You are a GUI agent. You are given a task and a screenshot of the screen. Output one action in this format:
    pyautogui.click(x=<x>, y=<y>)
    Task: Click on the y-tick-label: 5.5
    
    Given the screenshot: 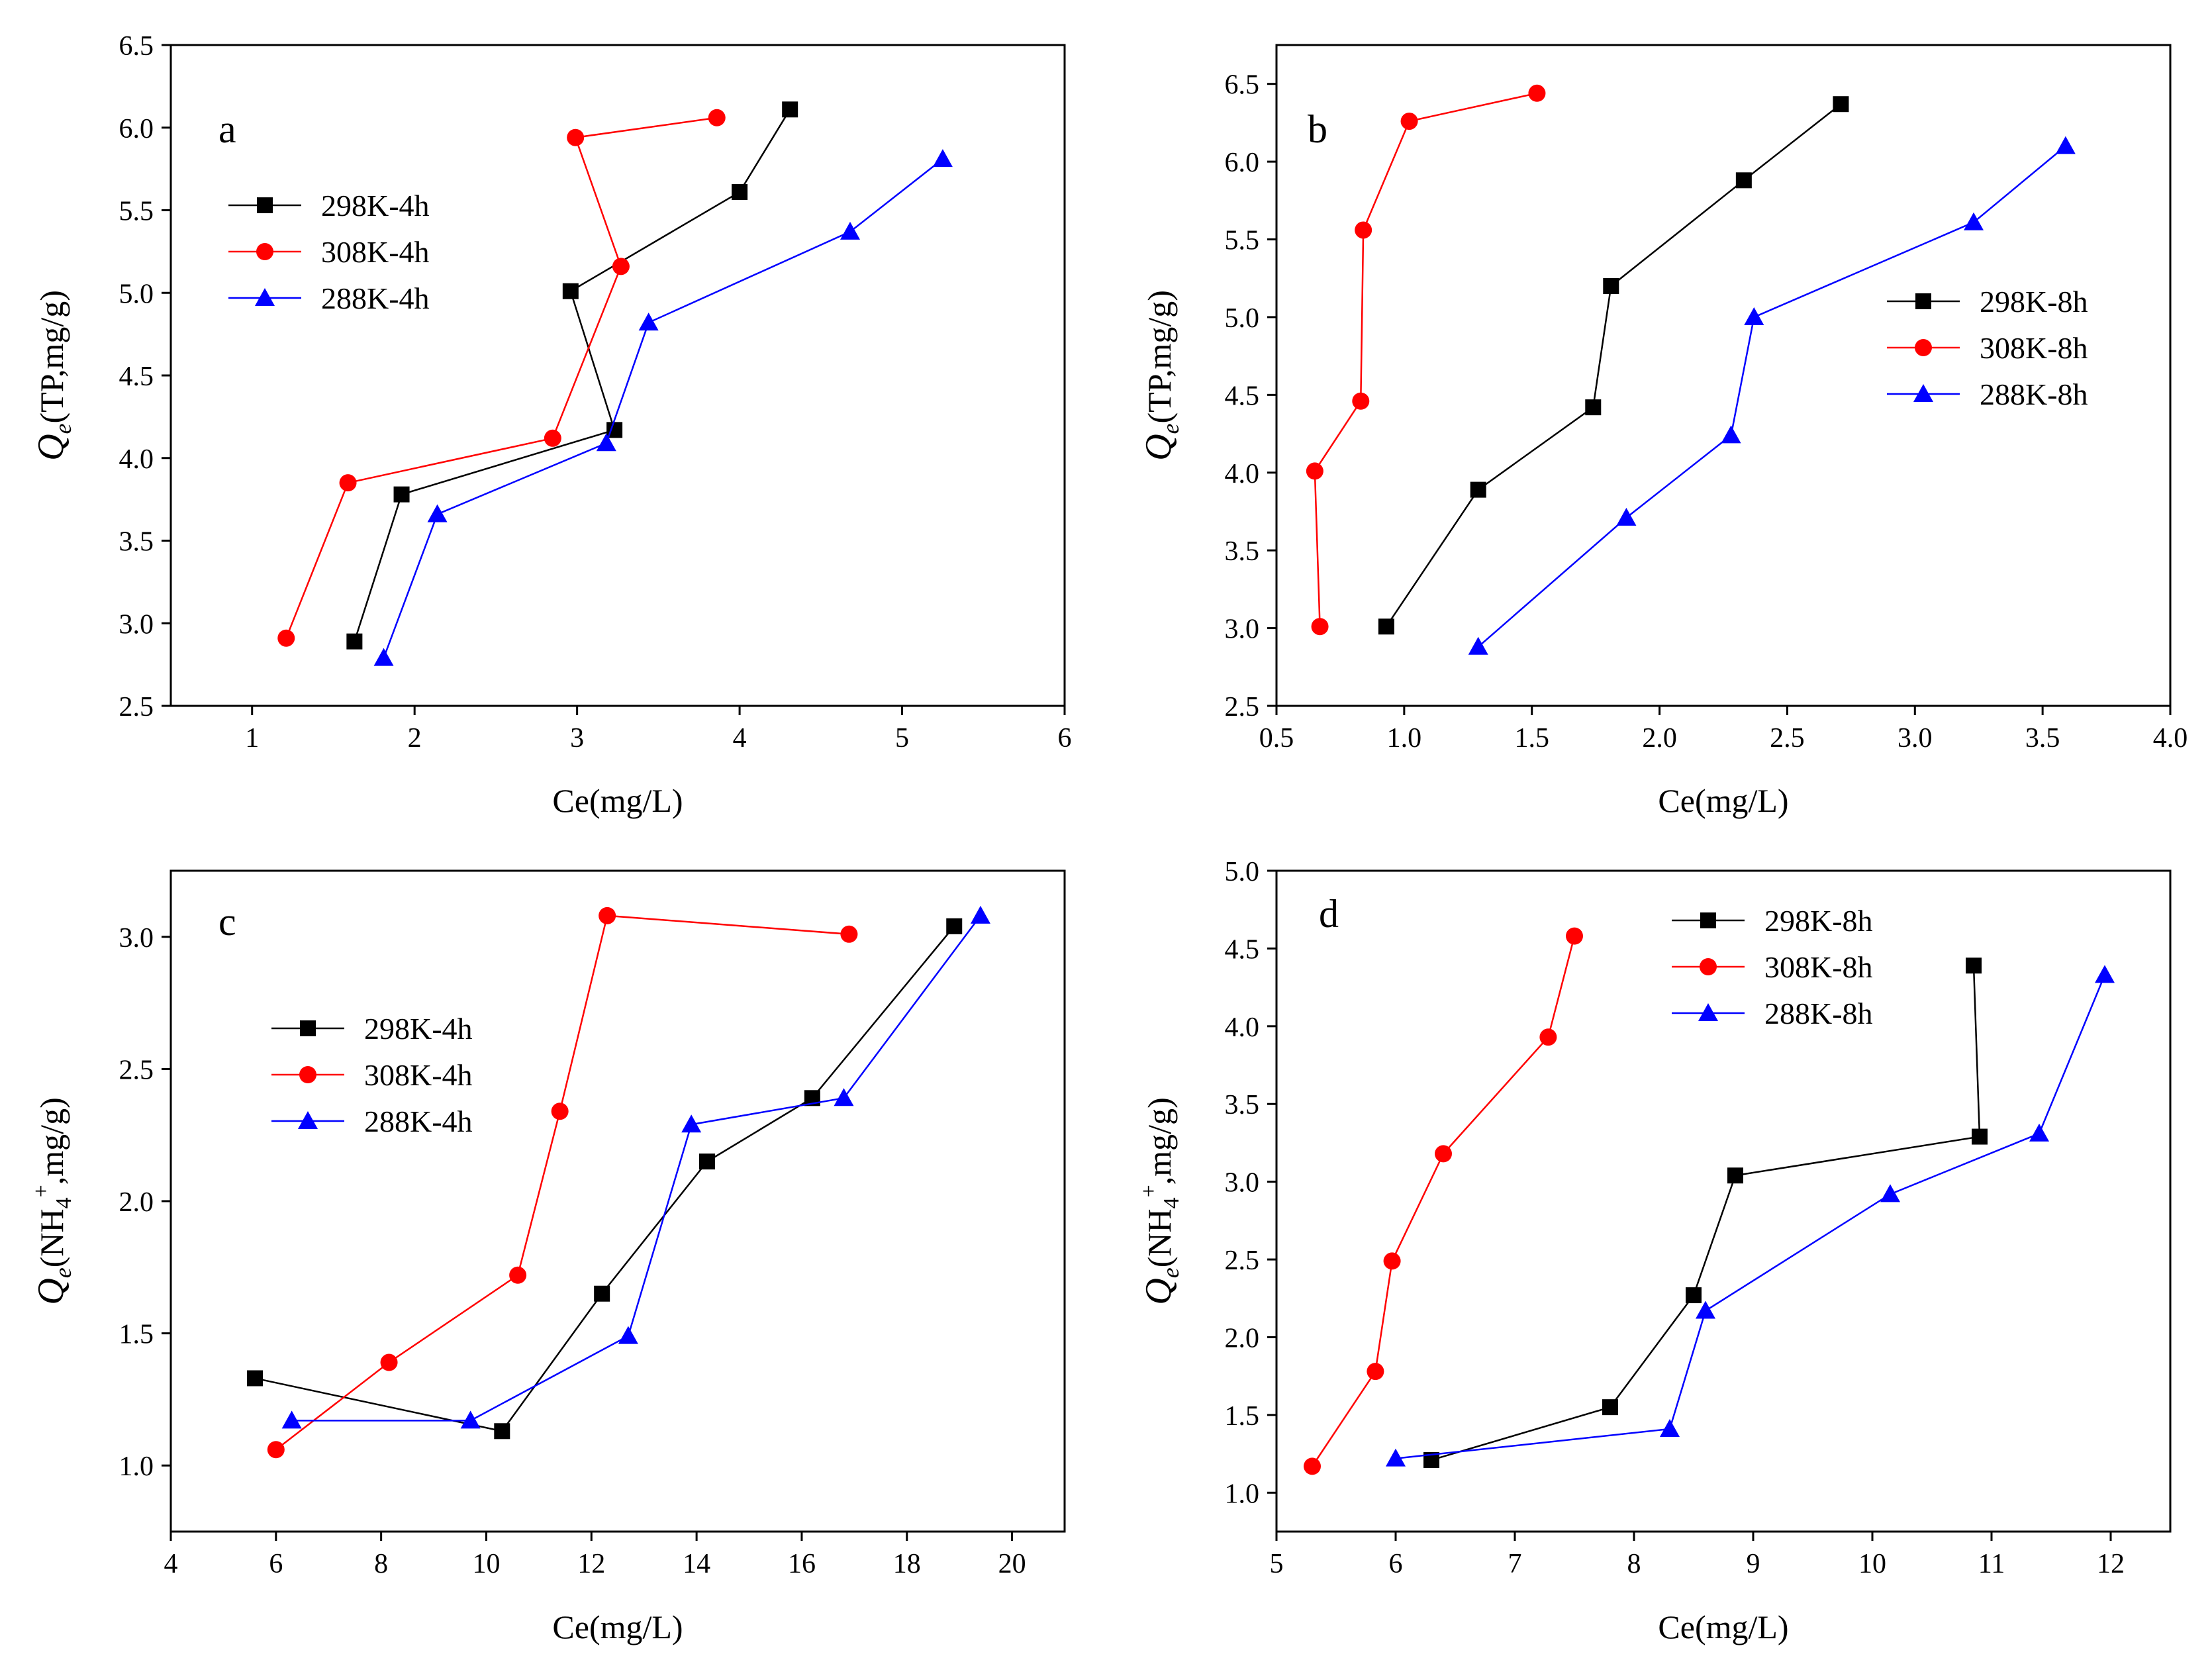 What is the action you would take?
    pyautogui.click(x=136, y=212)
    